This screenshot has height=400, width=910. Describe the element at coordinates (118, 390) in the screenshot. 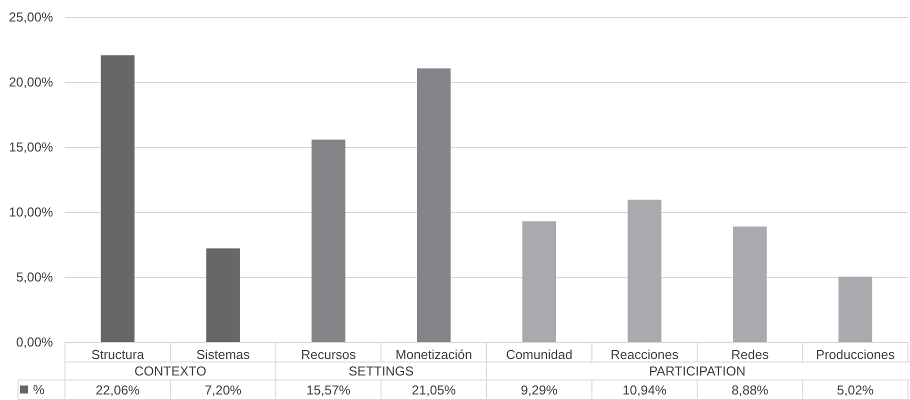

I see `data-label: 22,06%` at that location.